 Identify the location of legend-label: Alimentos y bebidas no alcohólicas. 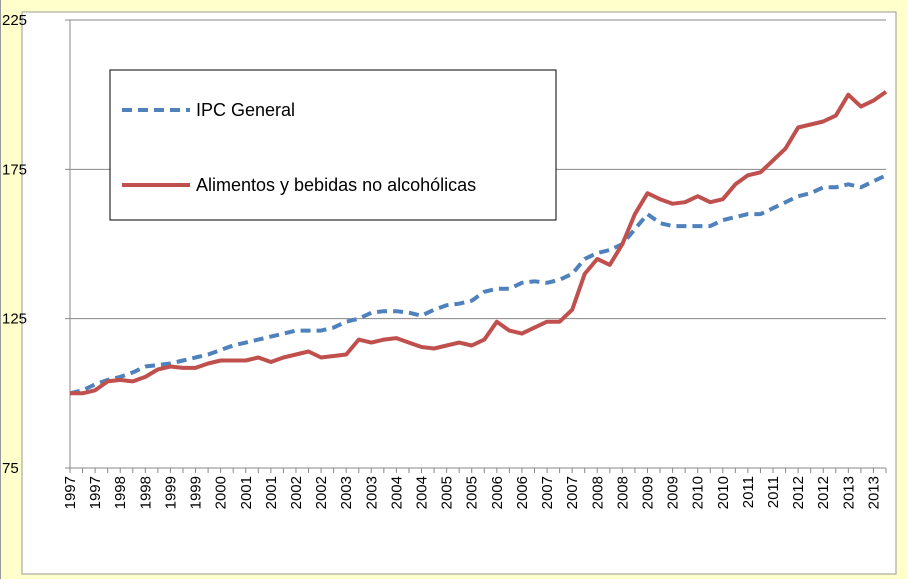
(336, 185).